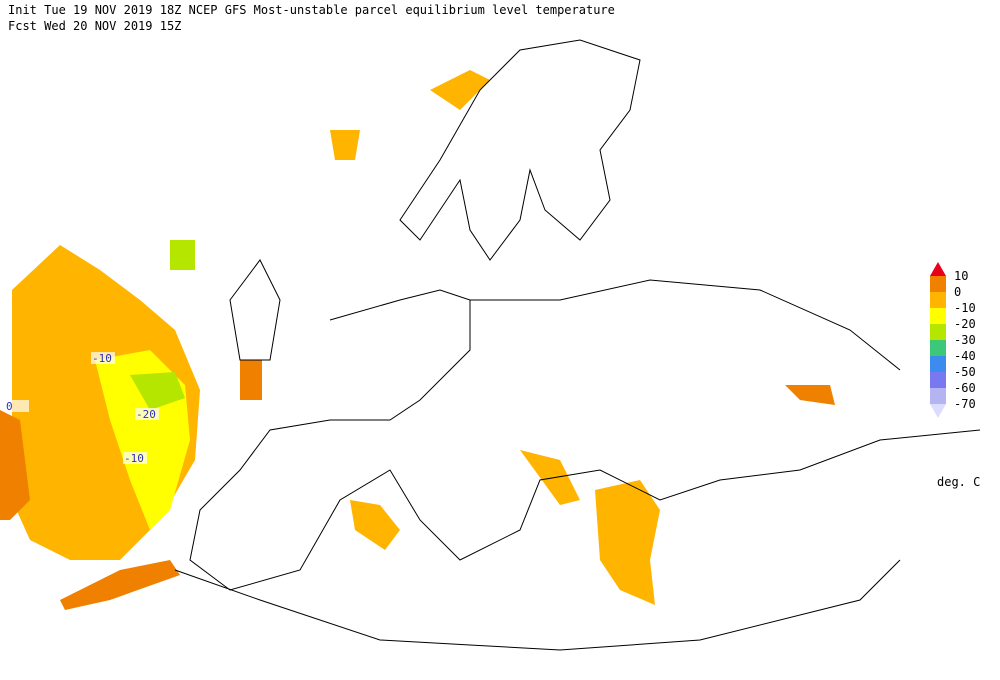 This screenshot has height=680, width=1000. I want to click on colorbar-label: 0, so click(957, 292).